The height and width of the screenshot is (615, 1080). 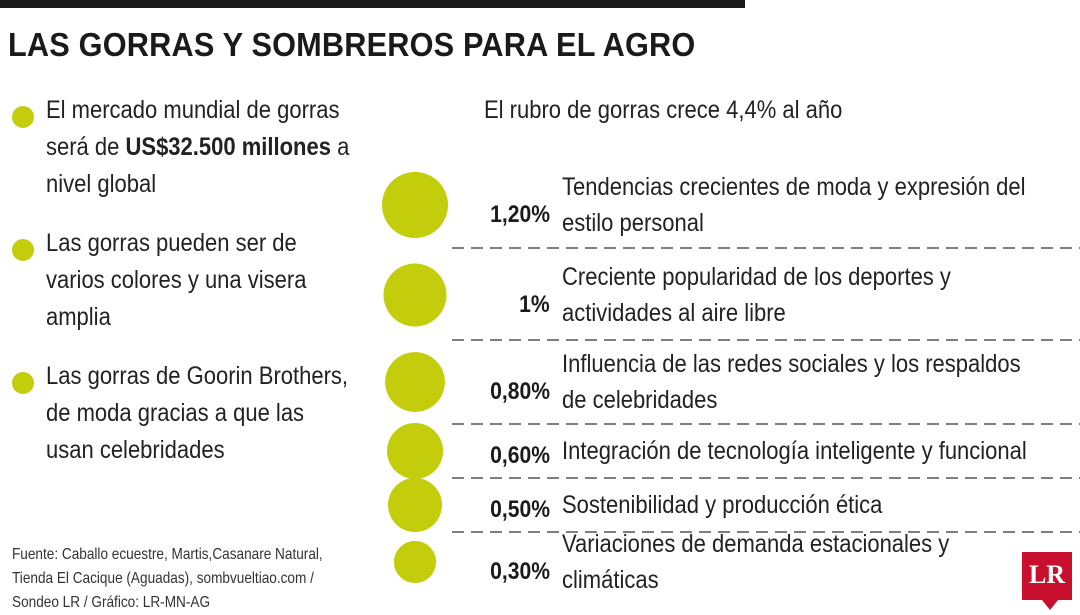 I want to click on top-rule, so click(x=372, y=4).